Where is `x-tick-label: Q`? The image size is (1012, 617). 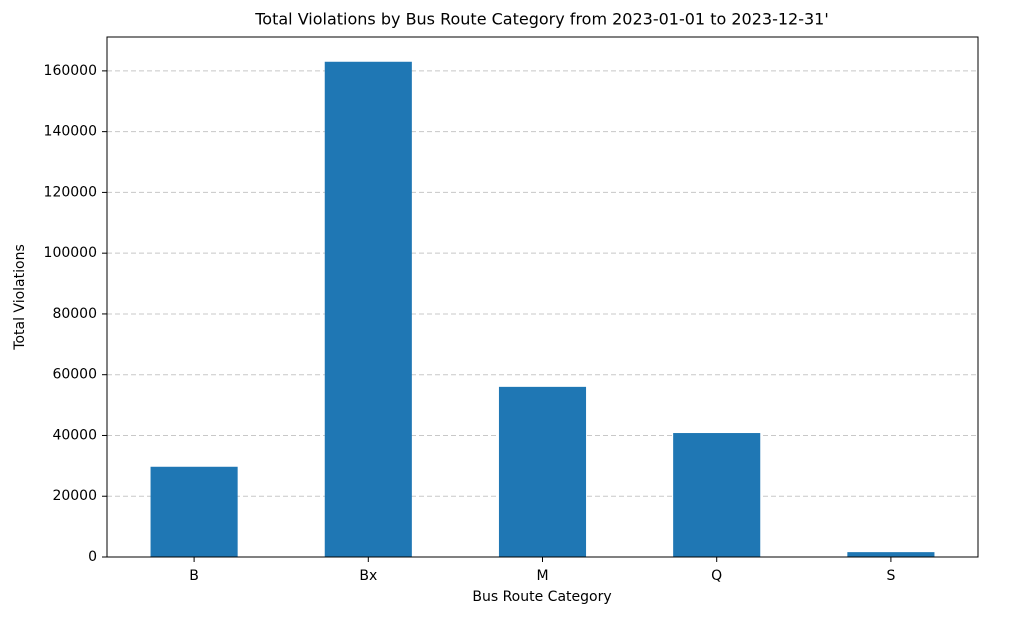
x-tick-label: Q is located at coordinates (716, 576).